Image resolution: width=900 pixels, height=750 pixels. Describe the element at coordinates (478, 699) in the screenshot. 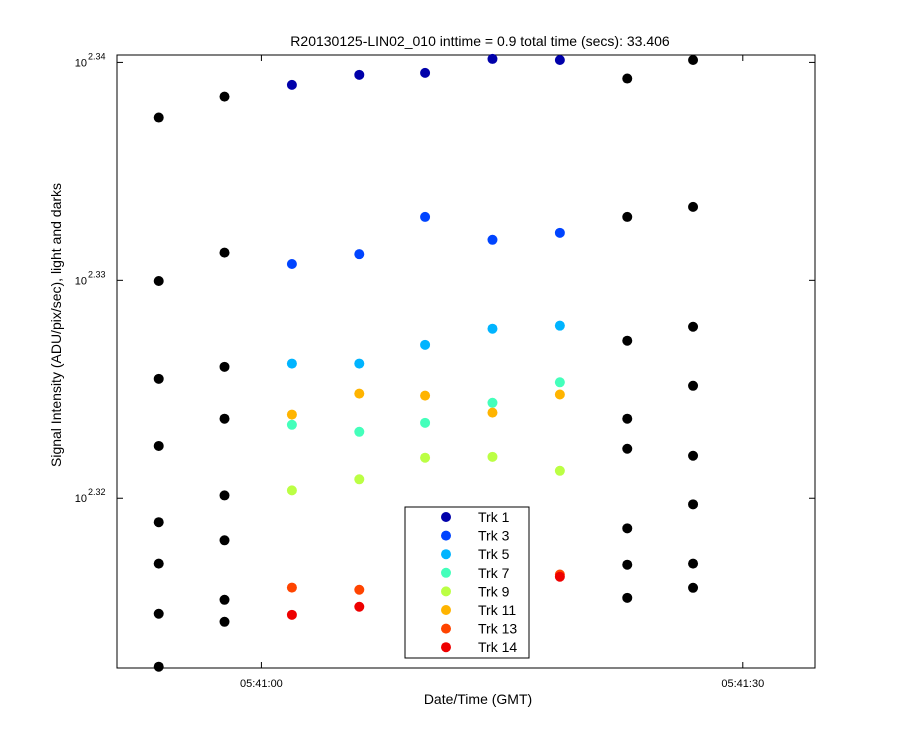

I see `x-axis-label: Date/Time (GMT)` at that location.